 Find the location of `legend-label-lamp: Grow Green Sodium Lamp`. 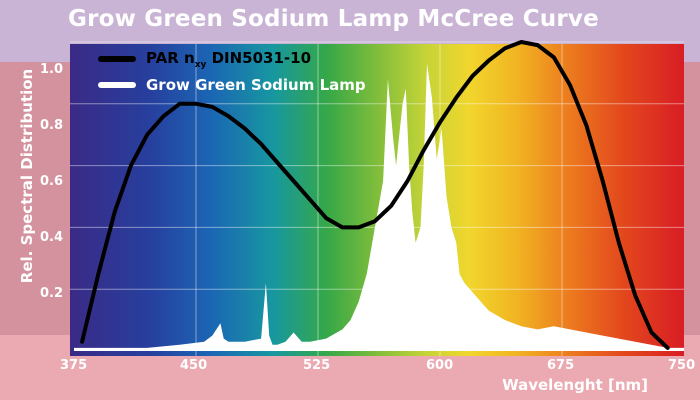

legend-label-lamp: Grow Green Sodium Lamp is located at coordinates (256, 85).